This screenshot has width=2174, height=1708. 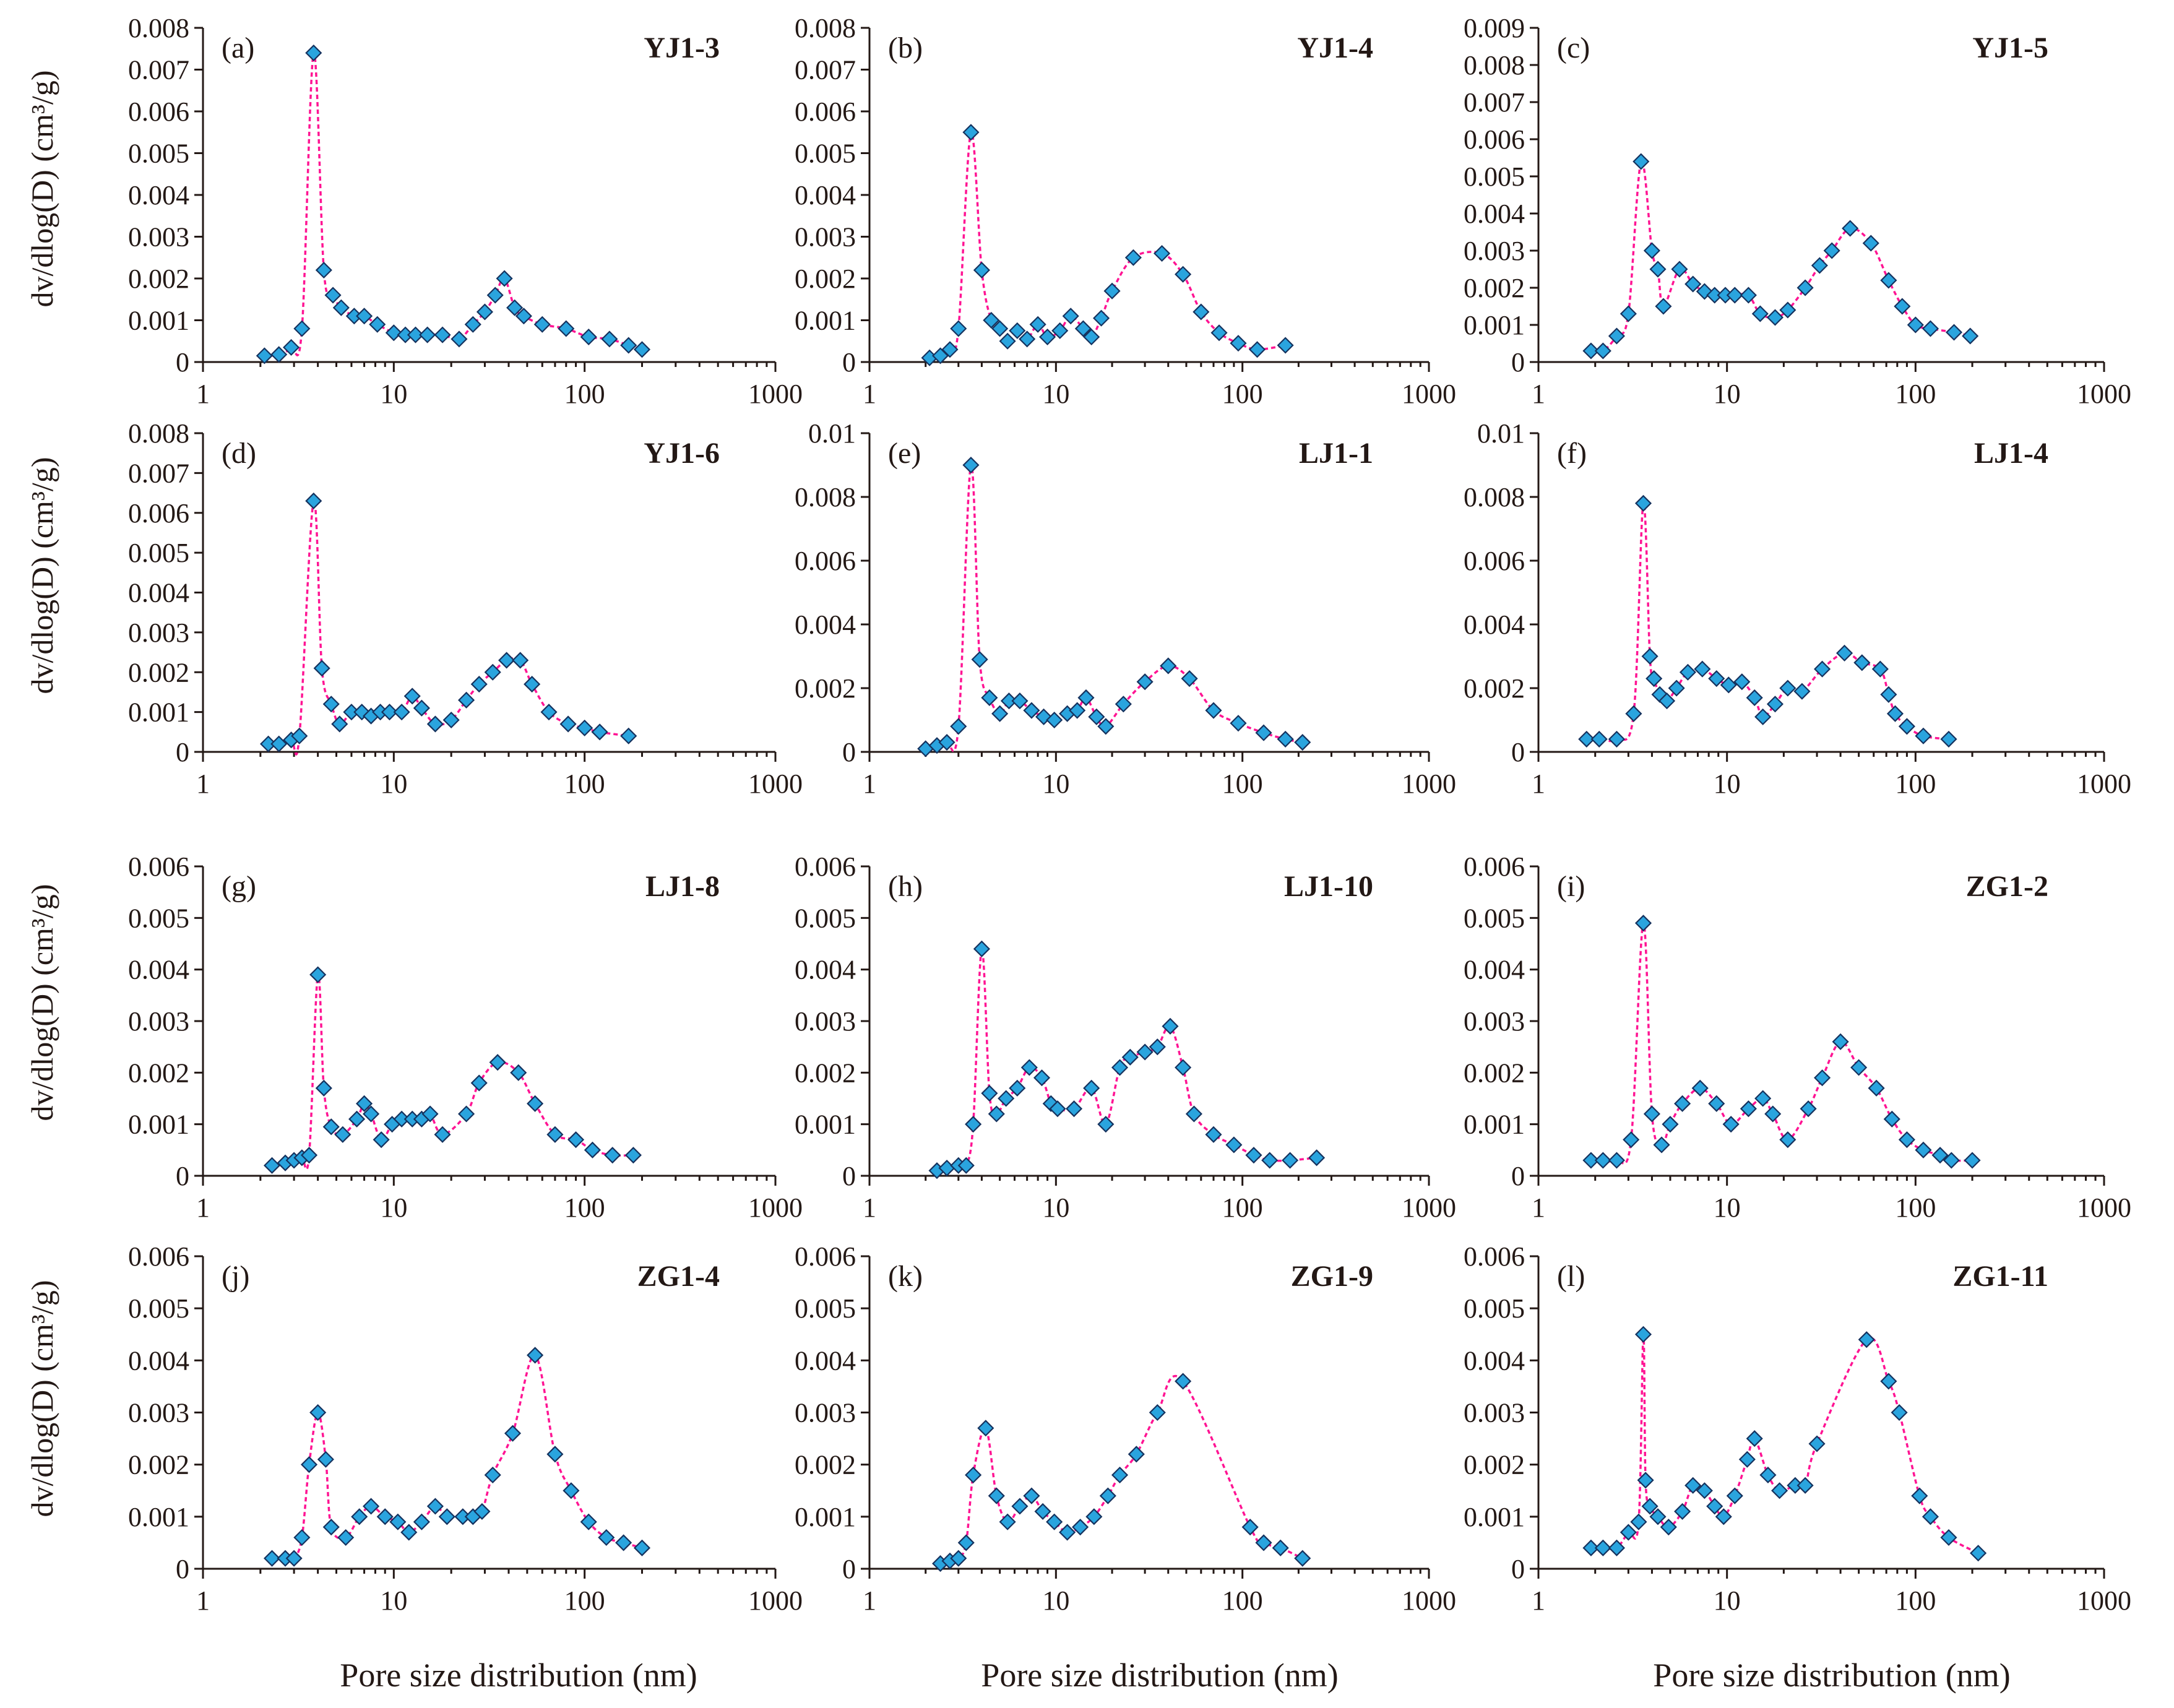 I want to click on panel-label: (g), so click(x=239, y=887).